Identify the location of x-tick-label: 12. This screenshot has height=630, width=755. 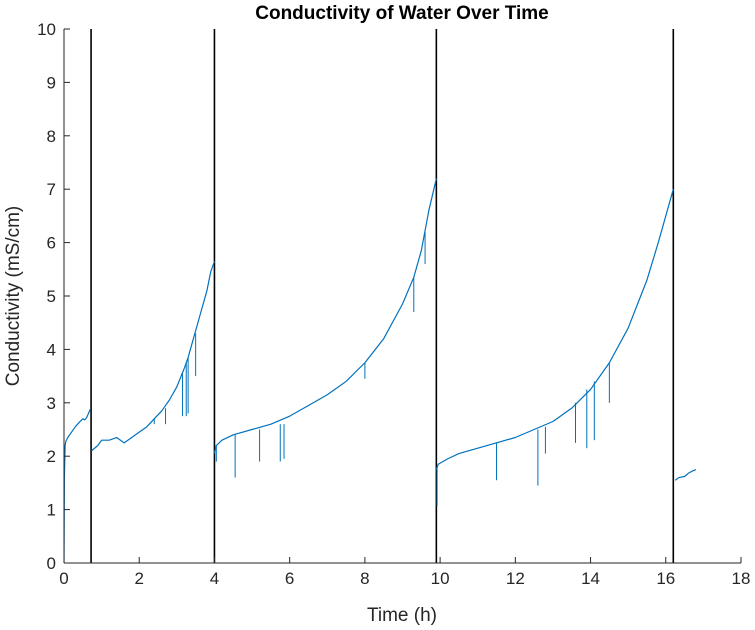
(515, 578).